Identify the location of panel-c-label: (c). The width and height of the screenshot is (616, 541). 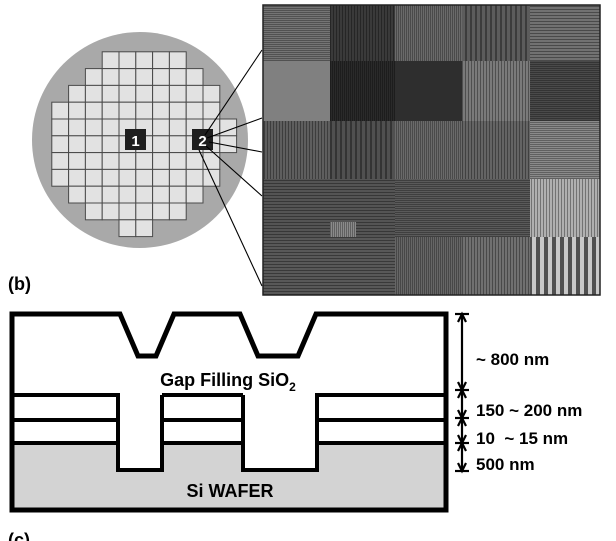
(19, 535).